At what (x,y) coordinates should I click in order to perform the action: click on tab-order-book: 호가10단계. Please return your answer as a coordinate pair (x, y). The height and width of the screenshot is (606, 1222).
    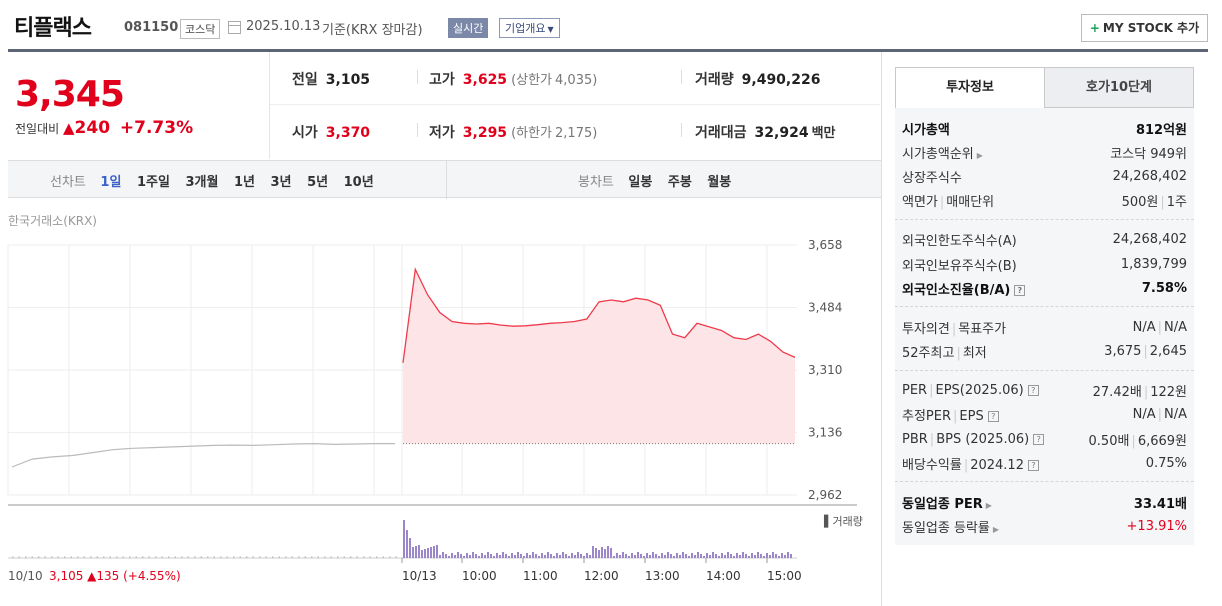
    Looking at the image, I should click on (1119, 87).